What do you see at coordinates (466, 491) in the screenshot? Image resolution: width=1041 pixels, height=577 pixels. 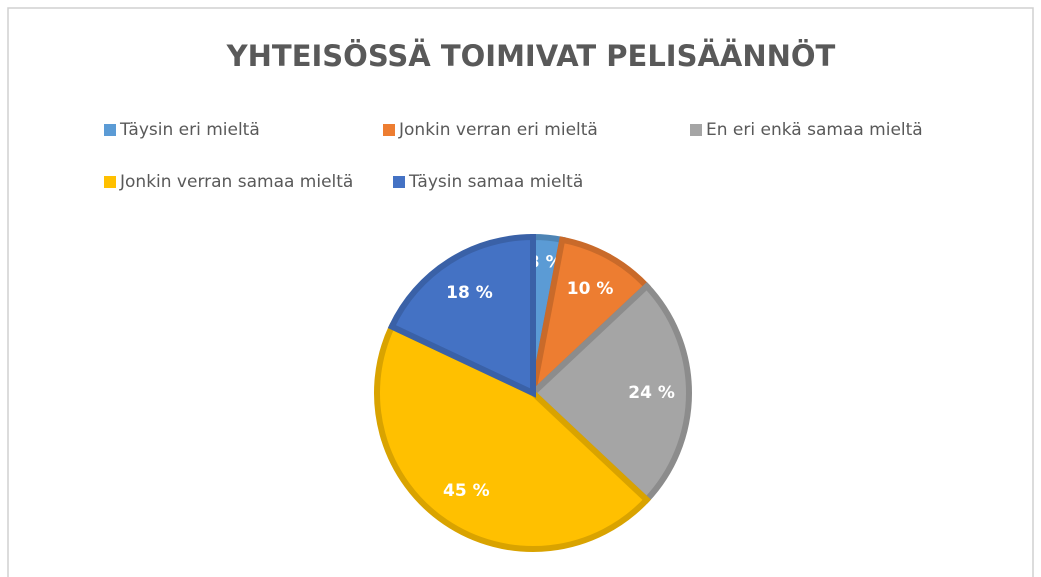 I see `data-label: 45 %` at bounding box center [466, 491].